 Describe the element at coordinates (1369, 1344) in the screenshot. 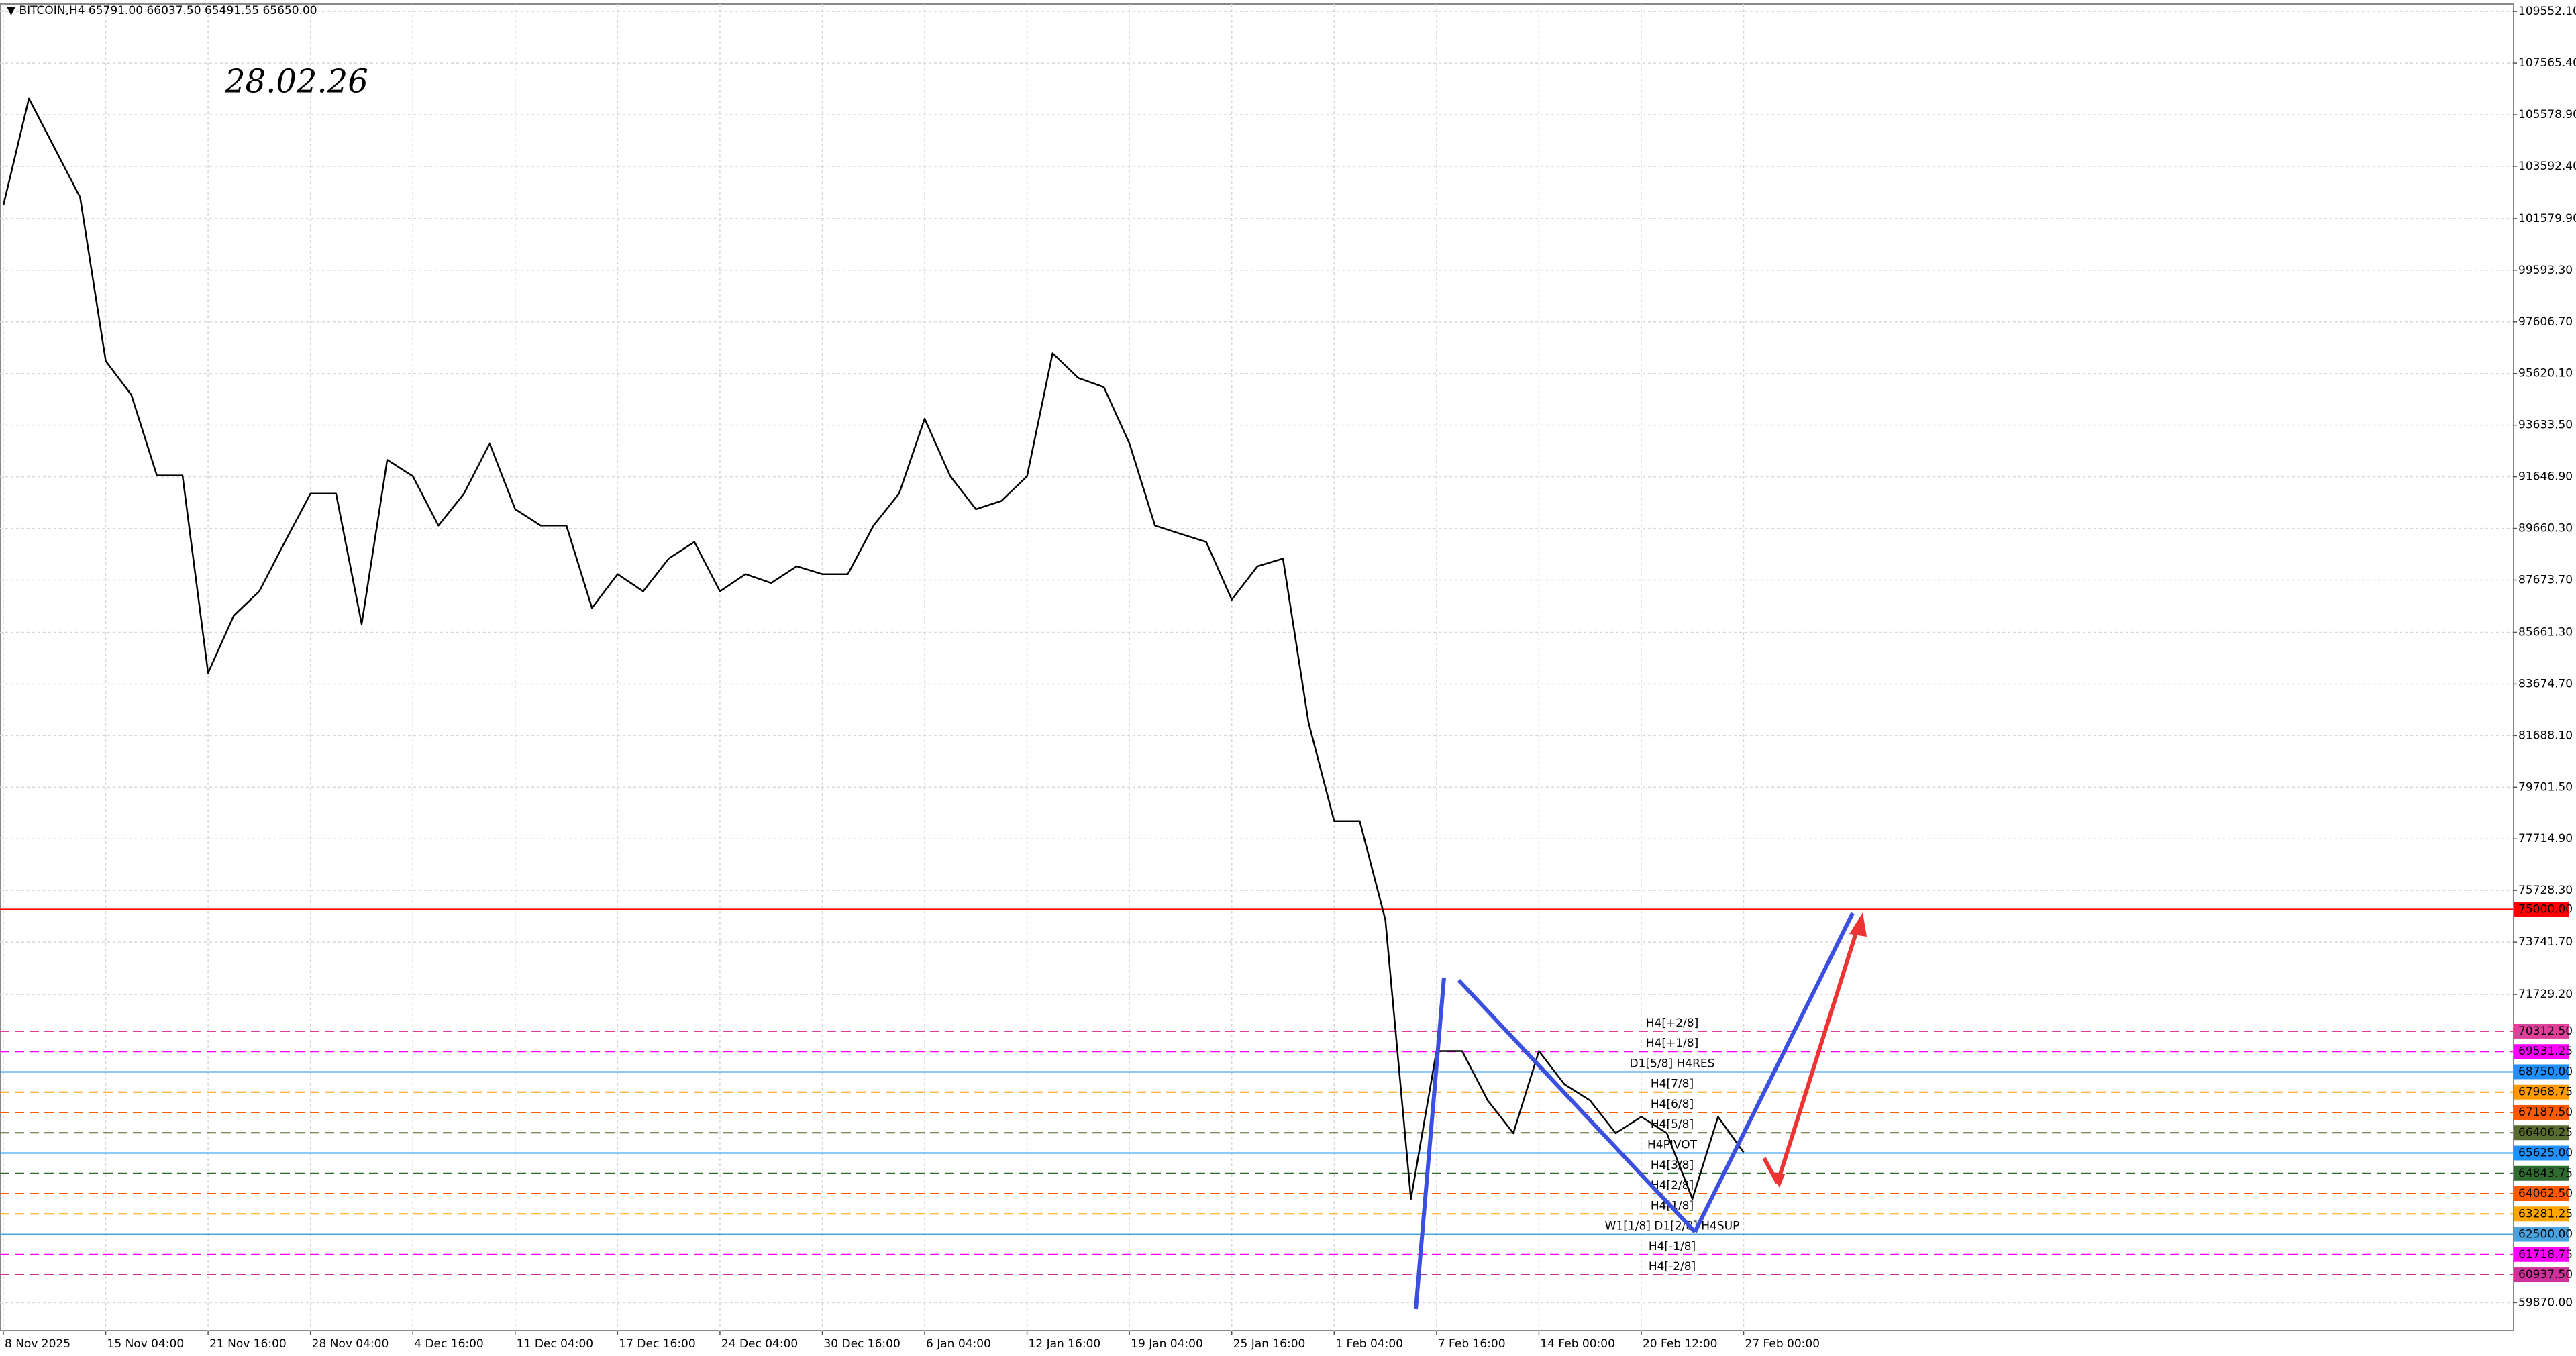

I see `x-tick-label: 1 Feb 04:00` at that location.